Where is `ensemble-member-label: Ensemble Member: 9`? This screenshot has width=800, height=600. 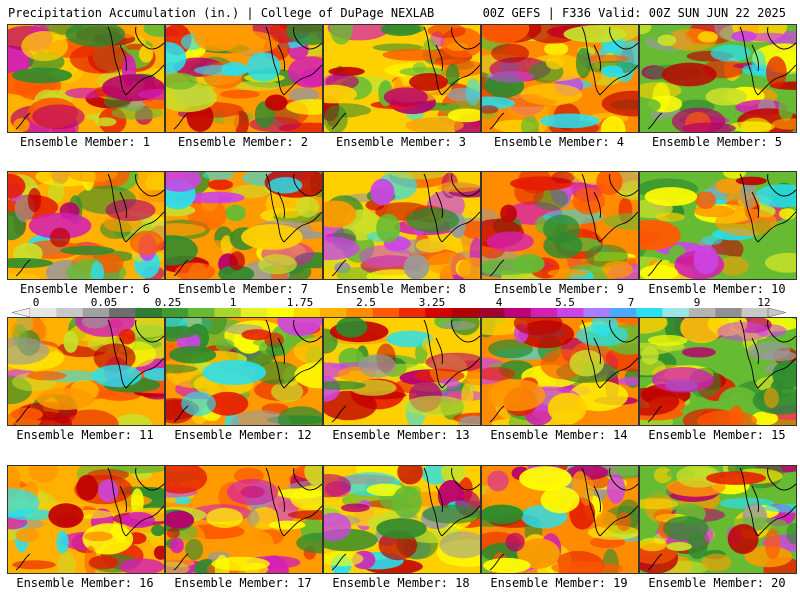
ensemble-member-label: Ensemble Member: 9 is located at coordinates (559, 289).